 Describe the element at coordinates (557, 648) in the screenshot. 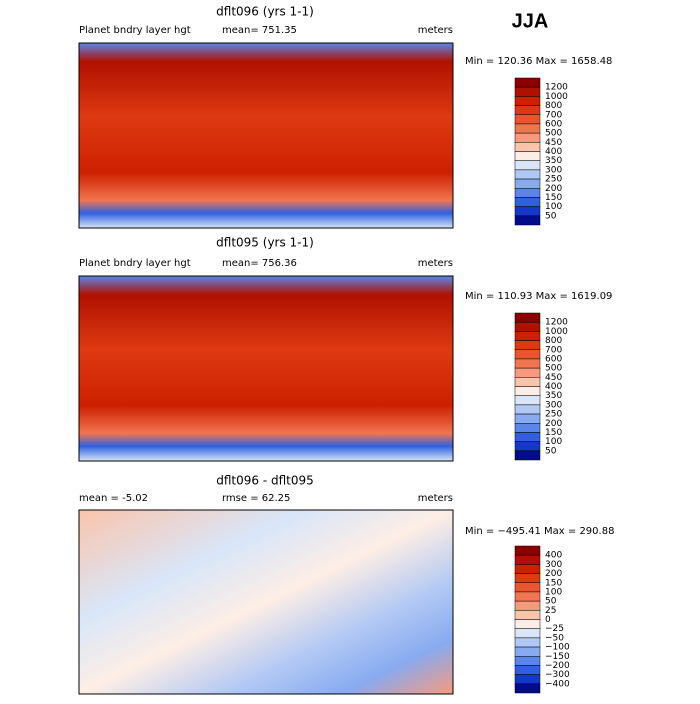

I see `colorbar-label: −100` at that location.